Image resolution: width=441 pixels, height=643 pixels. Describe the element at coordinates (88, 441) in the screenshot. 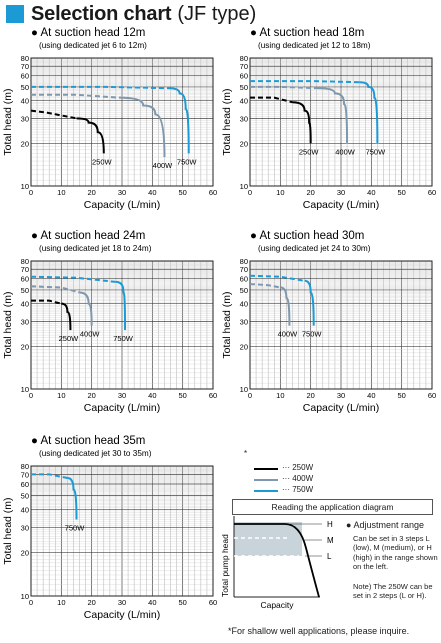

I see `chart-title: ● At suction head 35m` at that location.